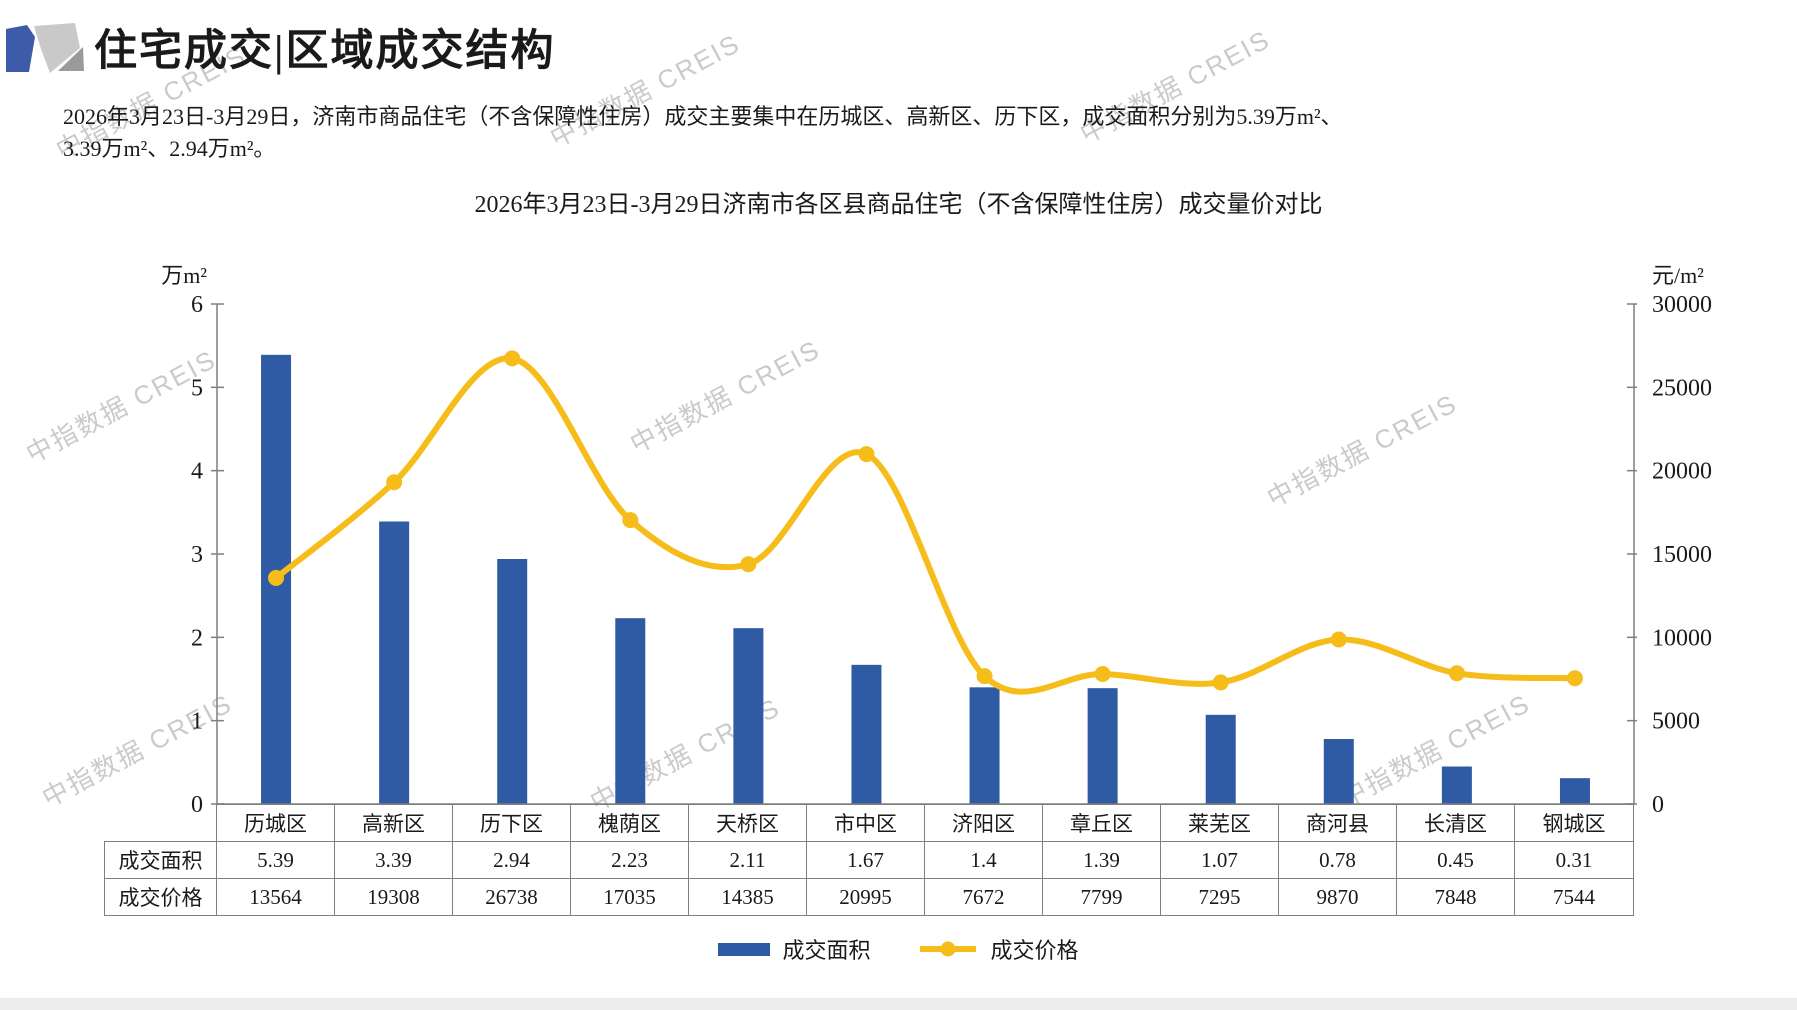 This screenshot has height=1010, width=1797. I want to click on table-price-cell: 13564, so click(276, 897).